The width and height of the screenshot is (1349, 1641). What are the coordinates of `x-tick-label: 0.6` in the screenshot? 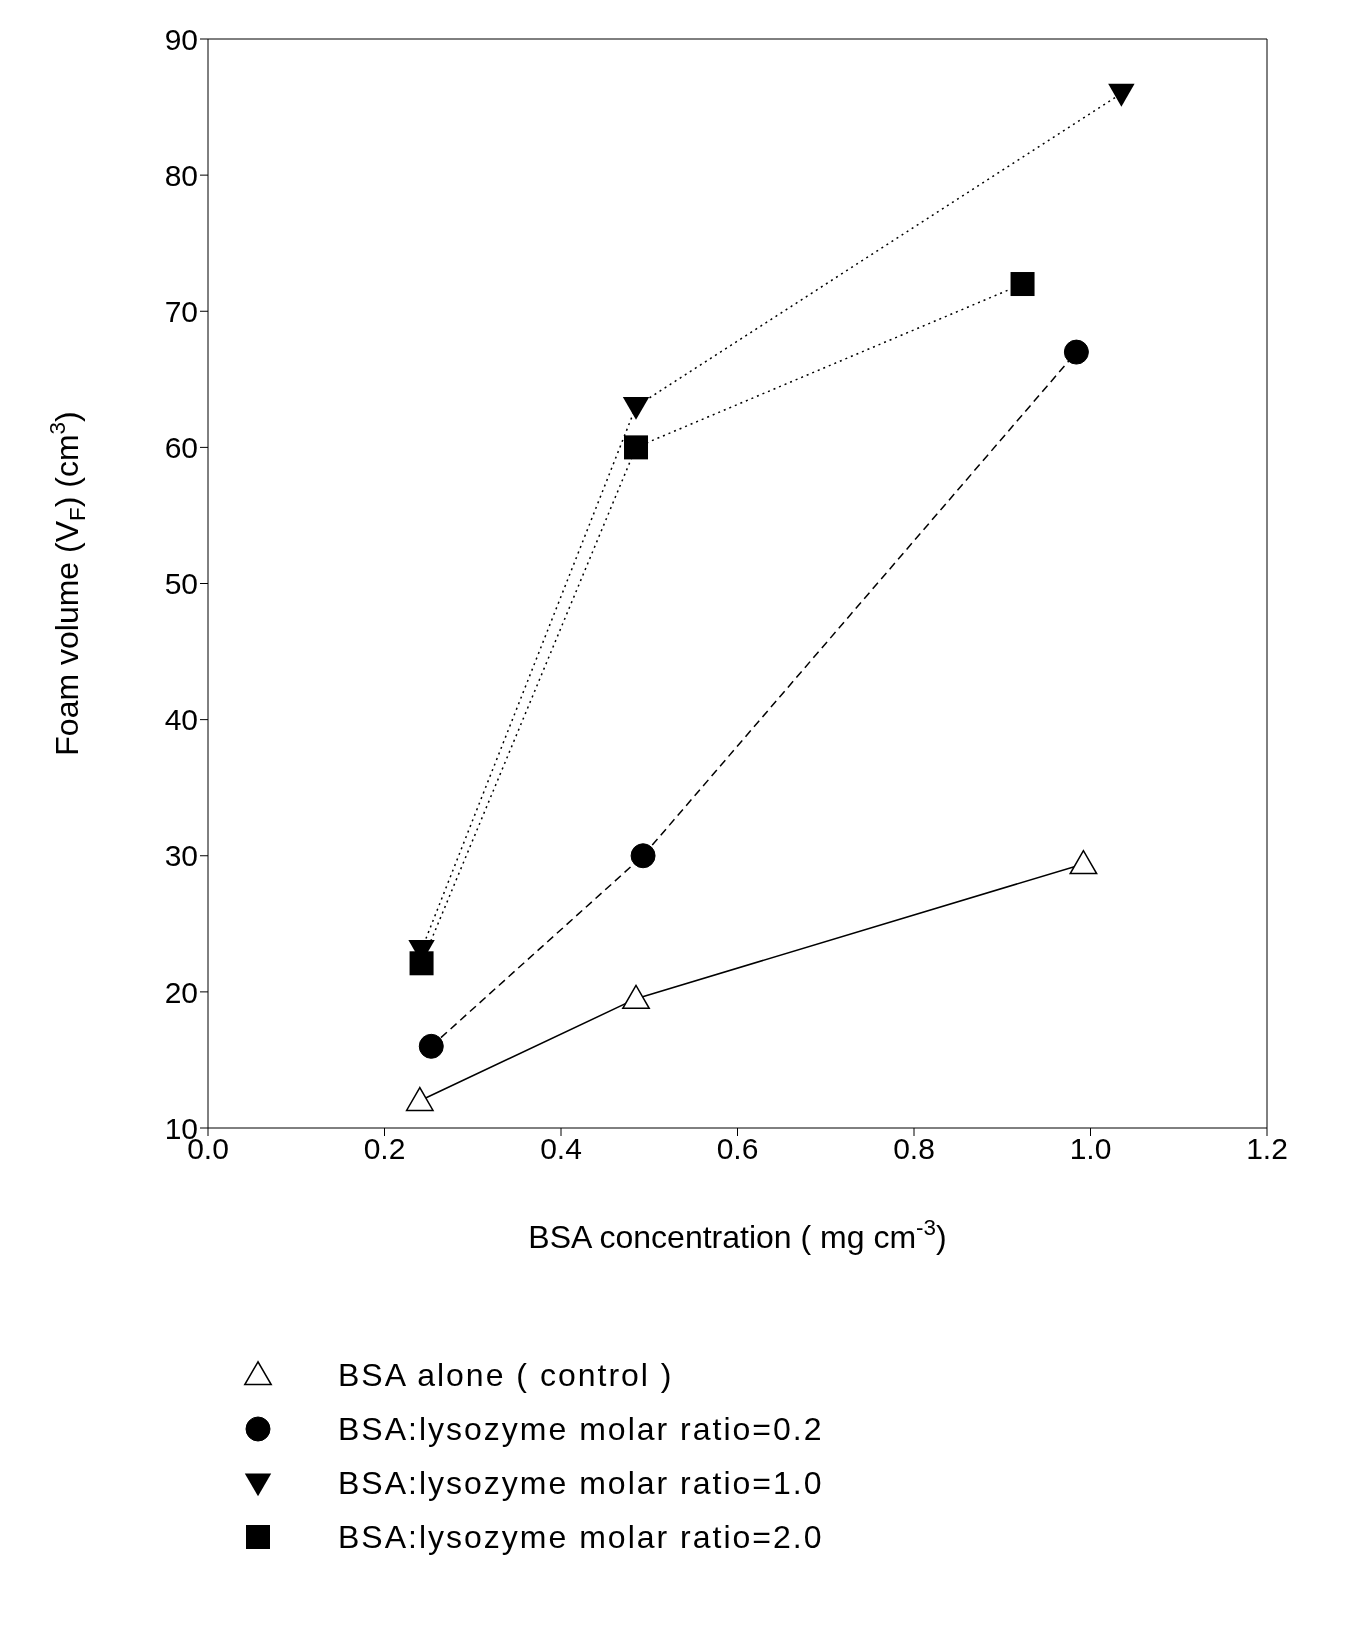 It's located at (737, 1149).